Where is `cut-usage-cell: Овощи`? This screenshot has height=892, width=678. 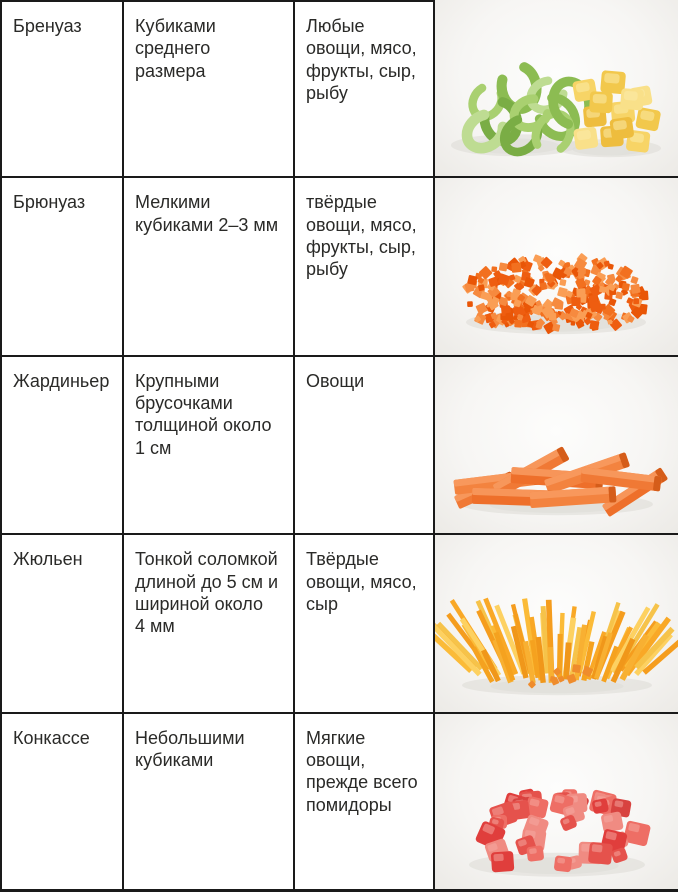 cut-usage-cell: Овощи is located at coordinates (365, 446).